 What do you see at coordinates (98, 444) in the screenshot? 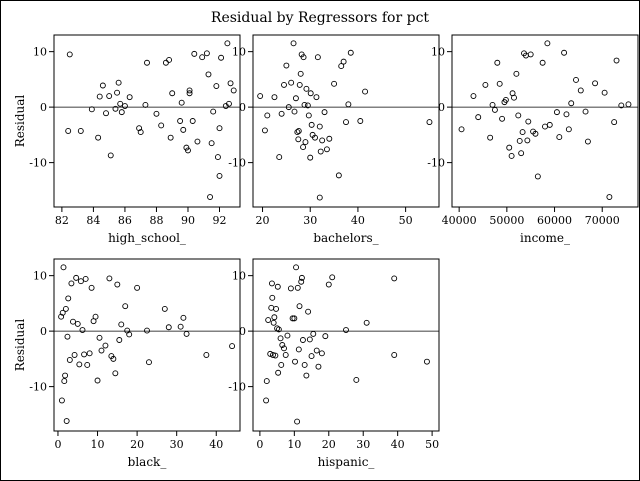
I see `x-tick-label: 10` at bounding box center [98, 444].